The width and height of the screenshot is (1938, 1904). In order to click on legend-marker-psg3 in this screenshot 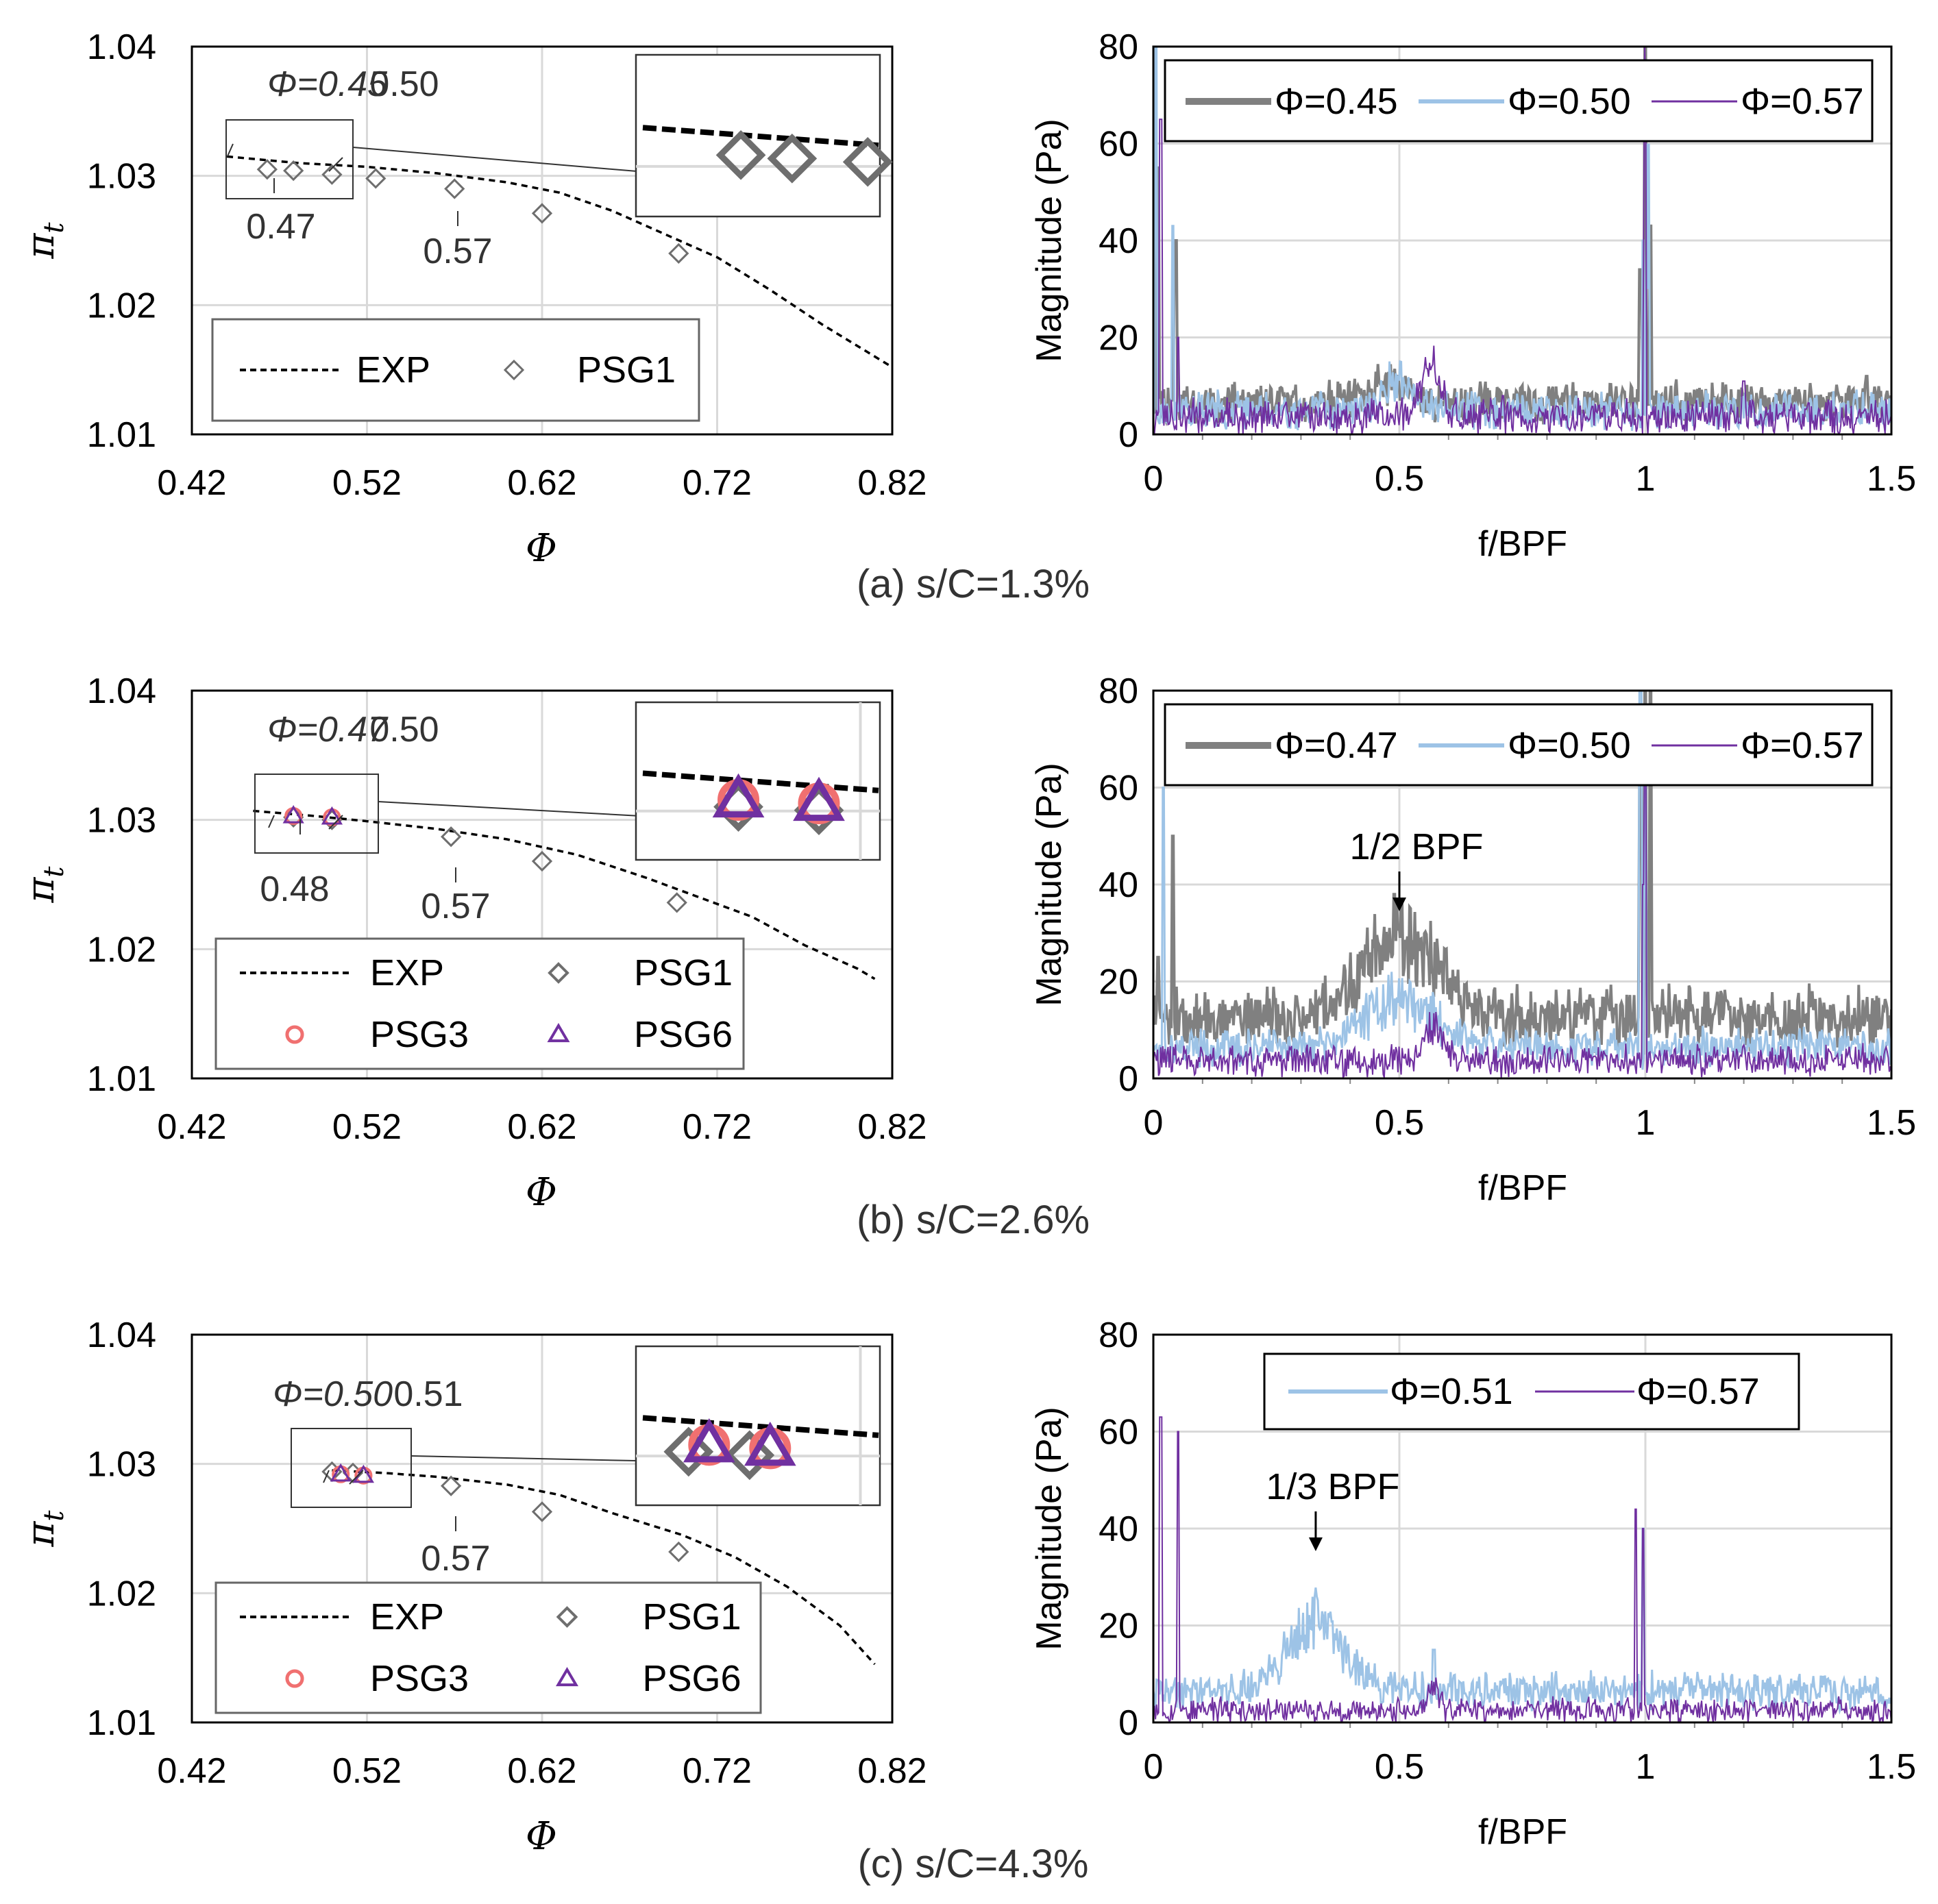, I will do `click(294, 1678)`.